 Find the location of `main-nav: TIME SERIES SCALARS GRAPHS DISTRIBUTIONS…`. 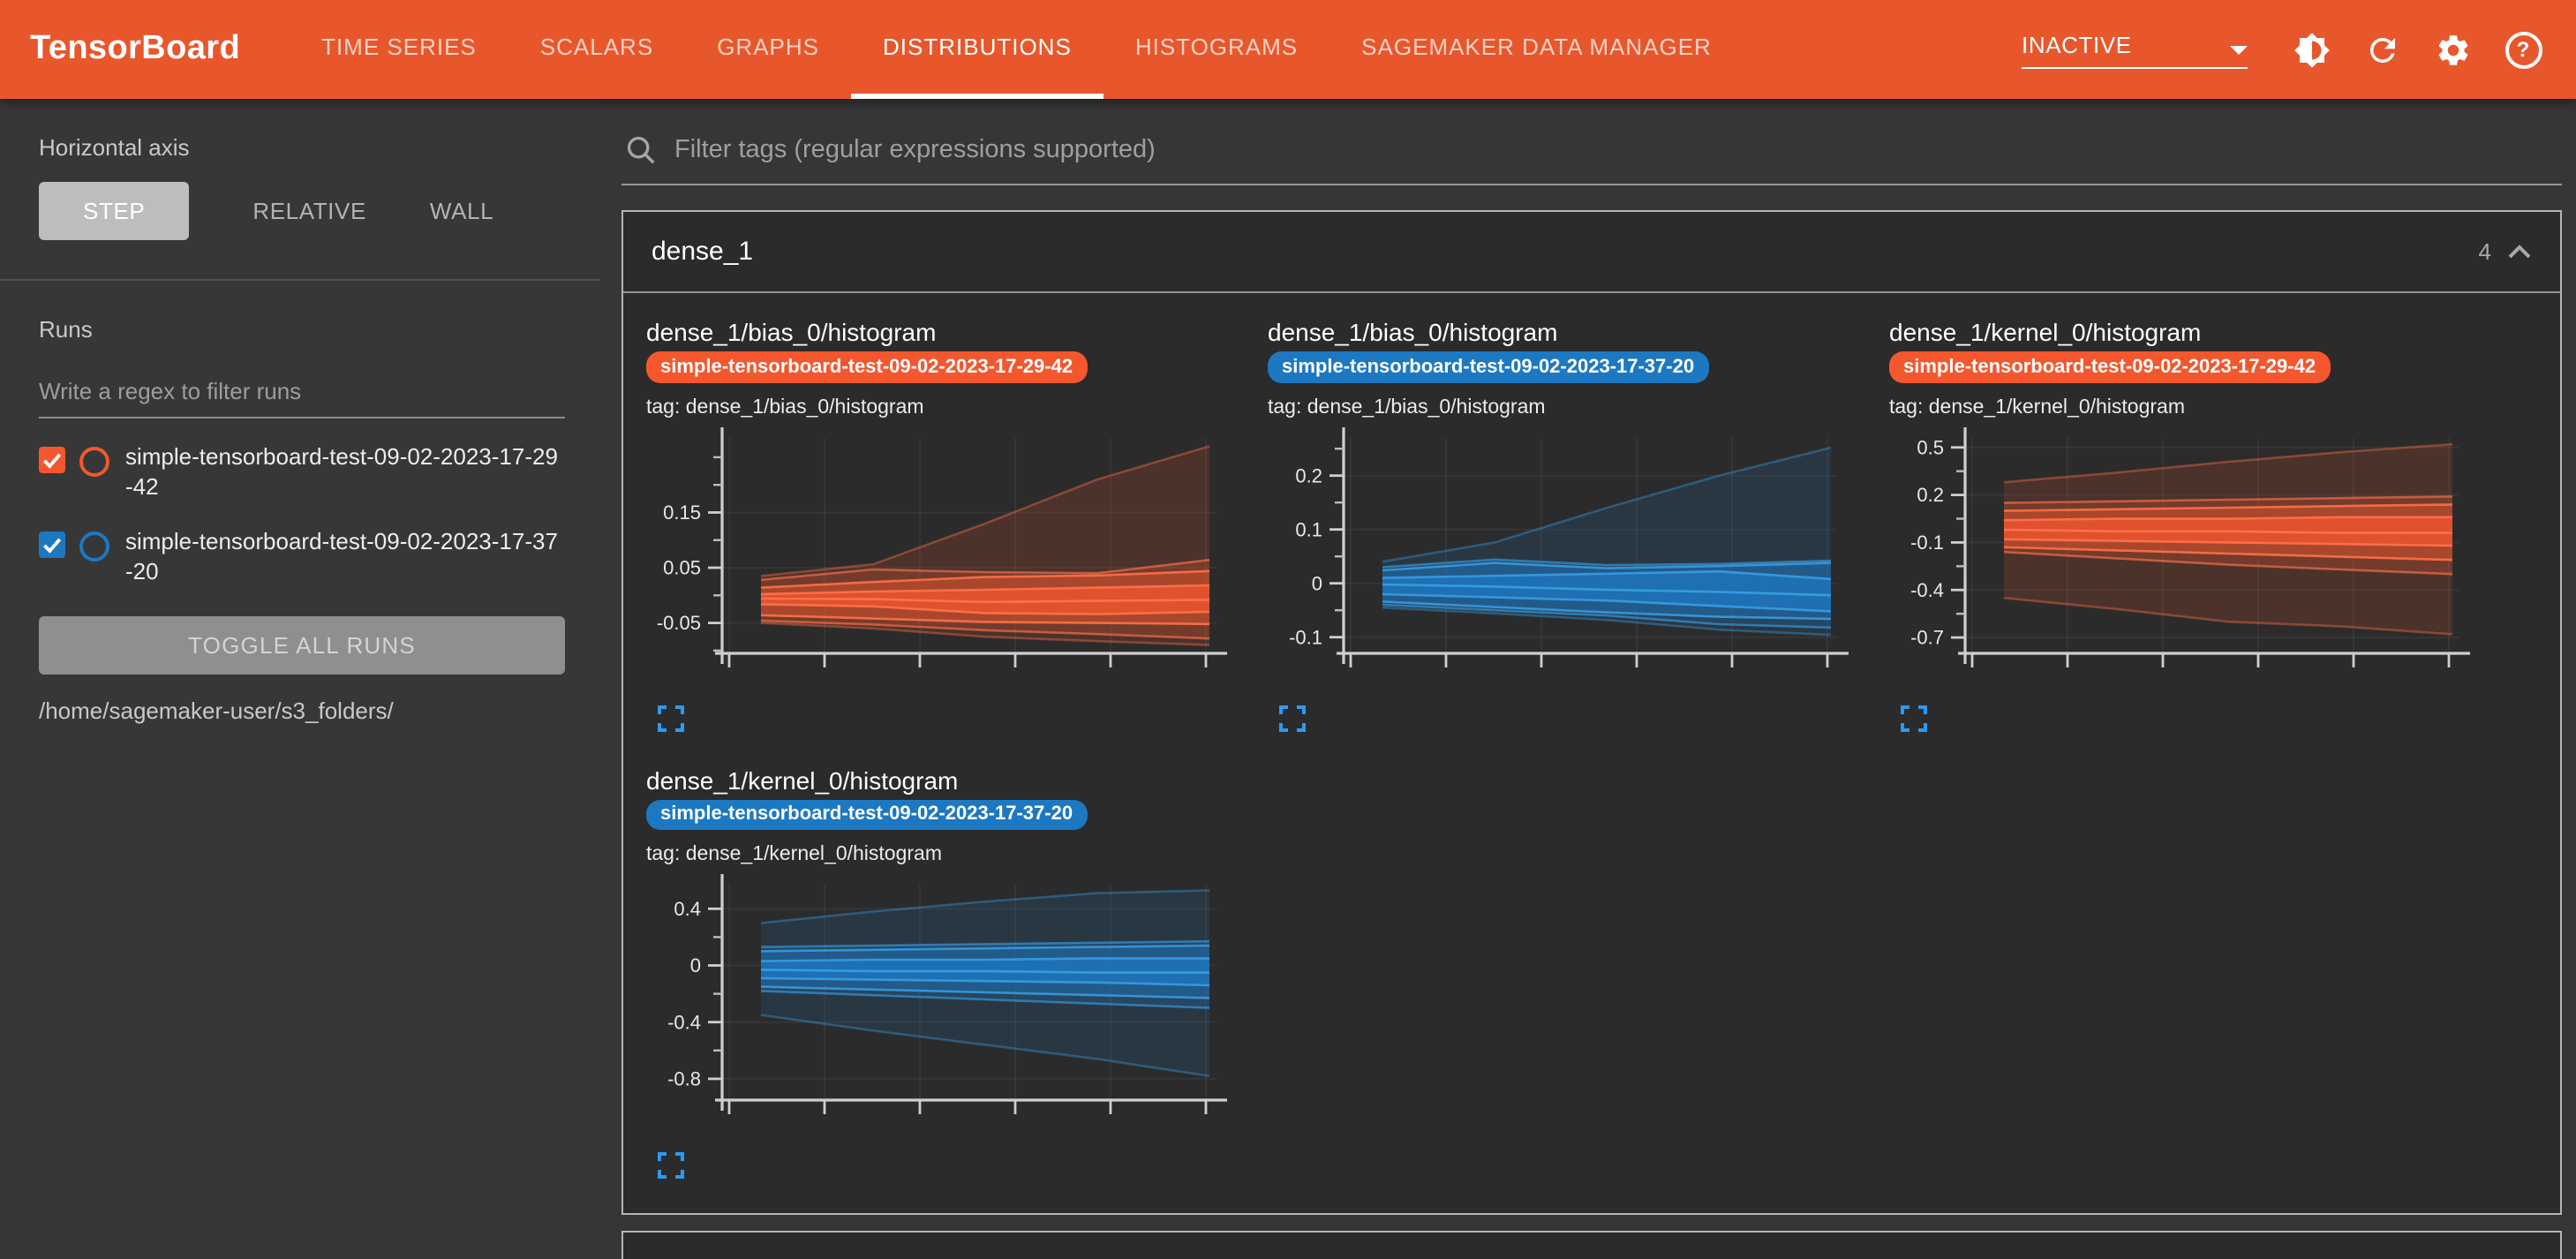

main-nav: TIME SERIES SCALARS GRAPHS DISTRIBUTIONS… is located at coordinates (1017, 49).